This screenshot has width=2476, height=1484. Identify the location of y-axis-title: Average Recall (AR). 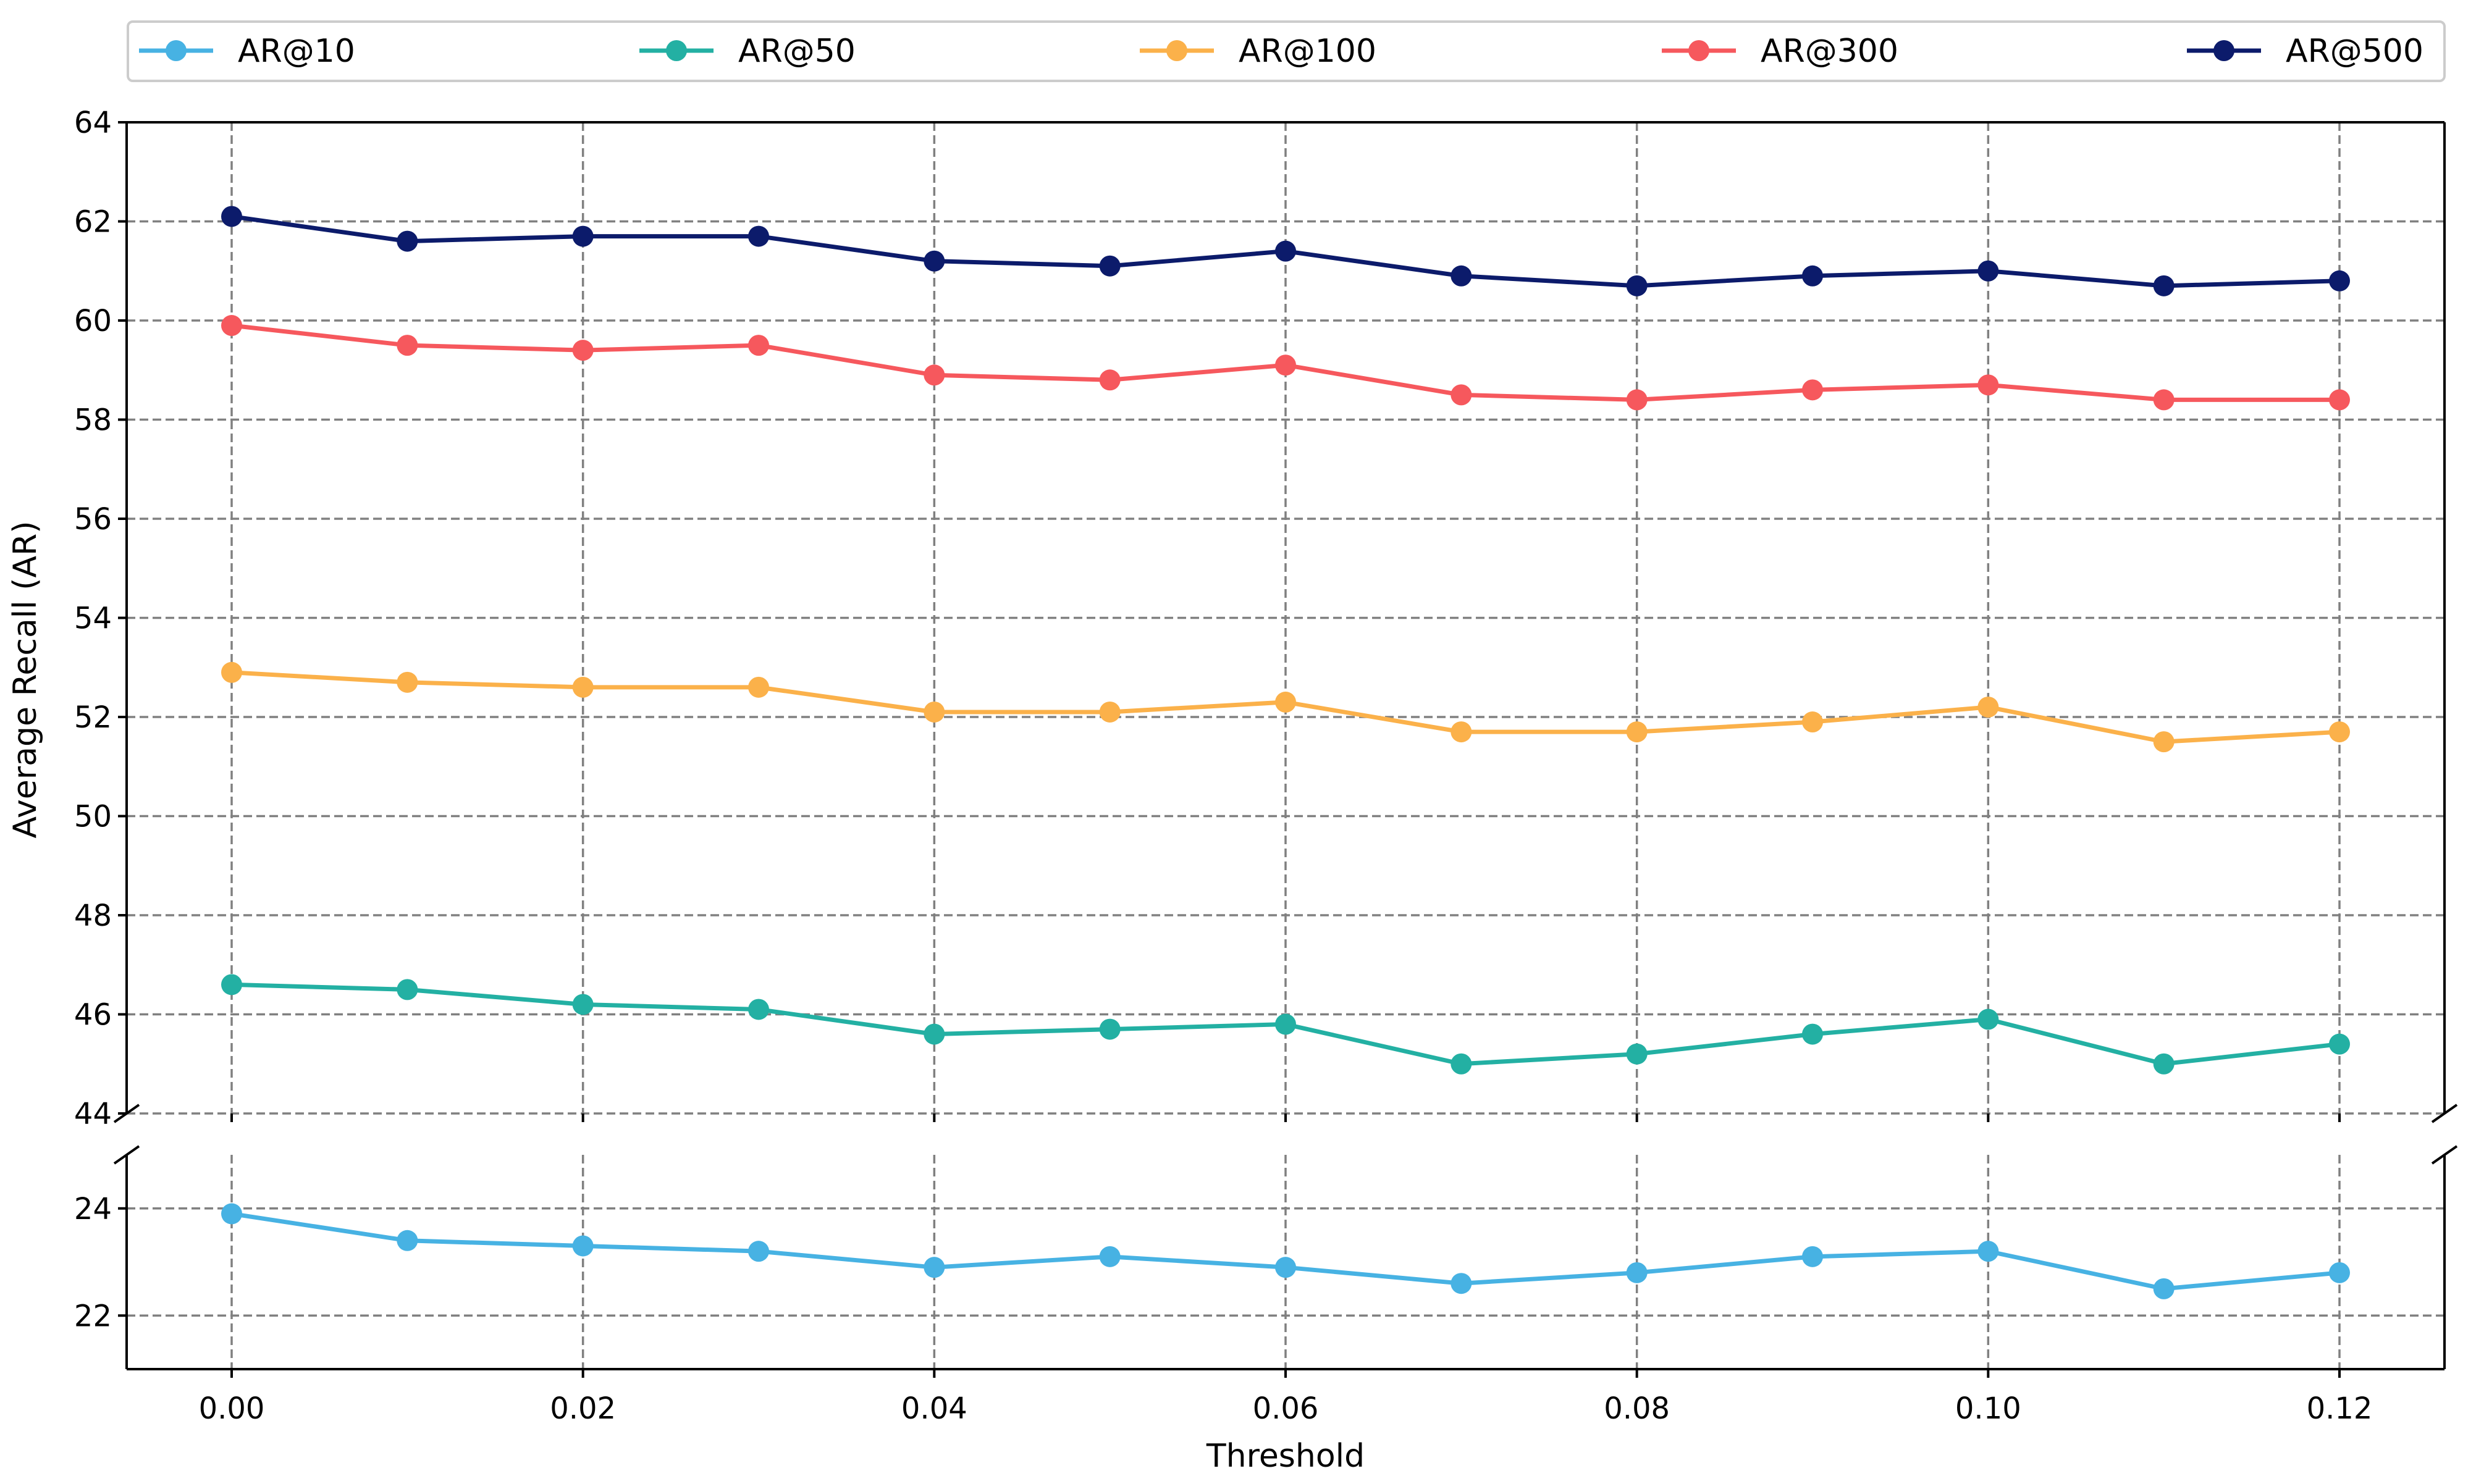
(25, 680).